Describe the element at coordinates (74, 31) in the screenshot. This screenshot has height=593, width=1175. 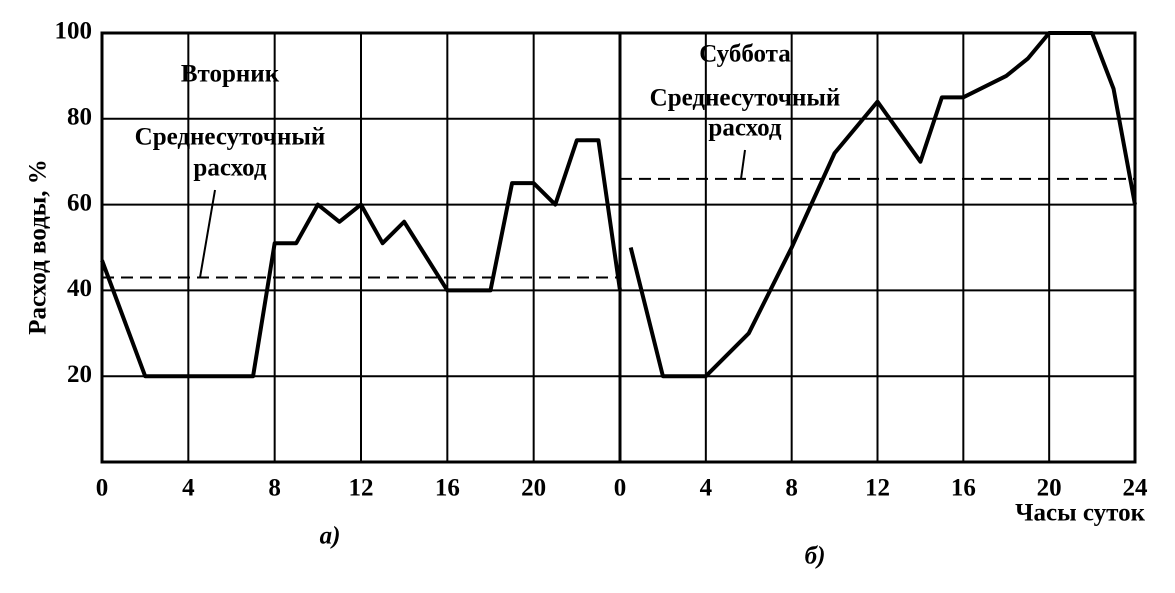
I see `y-tick-label: 100` at that location.